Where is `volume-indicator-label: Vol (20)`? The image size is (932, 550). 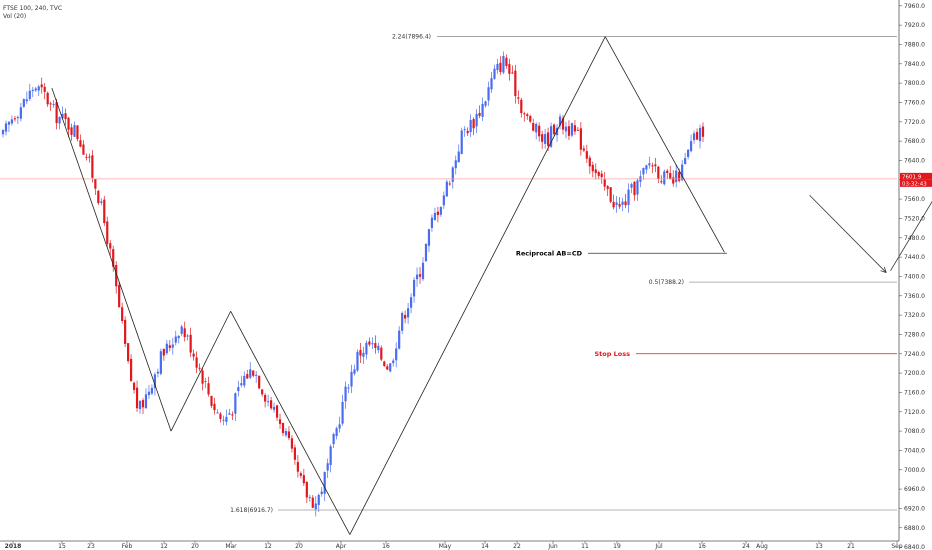
volume-indicator-label: Vol (20) is located at coordinates (15, 16).